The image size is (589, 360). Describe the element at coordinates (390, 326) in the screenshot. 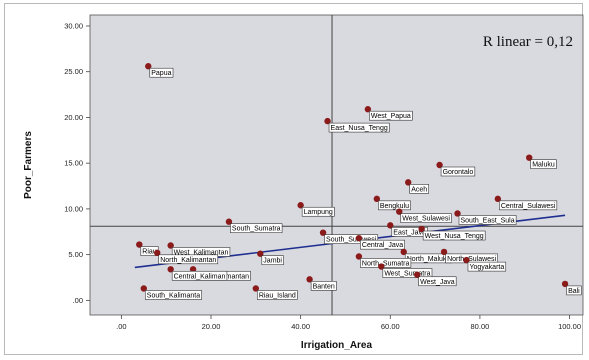

I see `x-tick-label: 60.00` at that location.